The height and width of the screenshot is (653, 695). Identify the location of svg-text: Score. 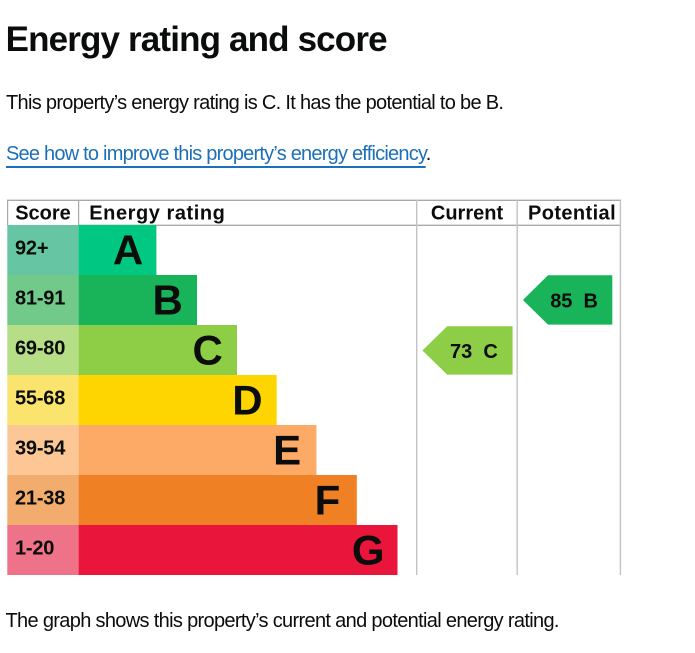
(43, 214).